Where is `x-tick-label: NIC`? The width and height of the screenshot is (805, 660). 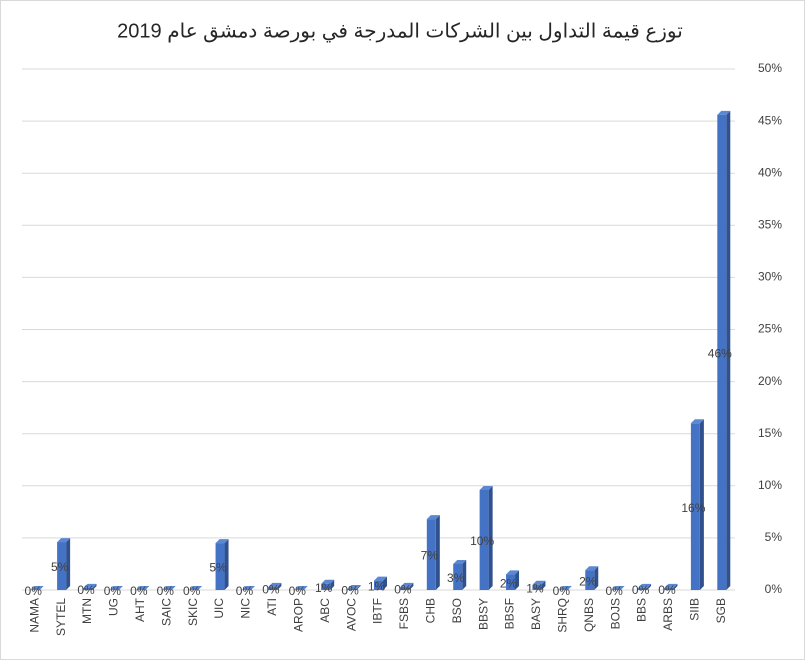 x-tick-label: NIC is located at coordinates (246, 608).